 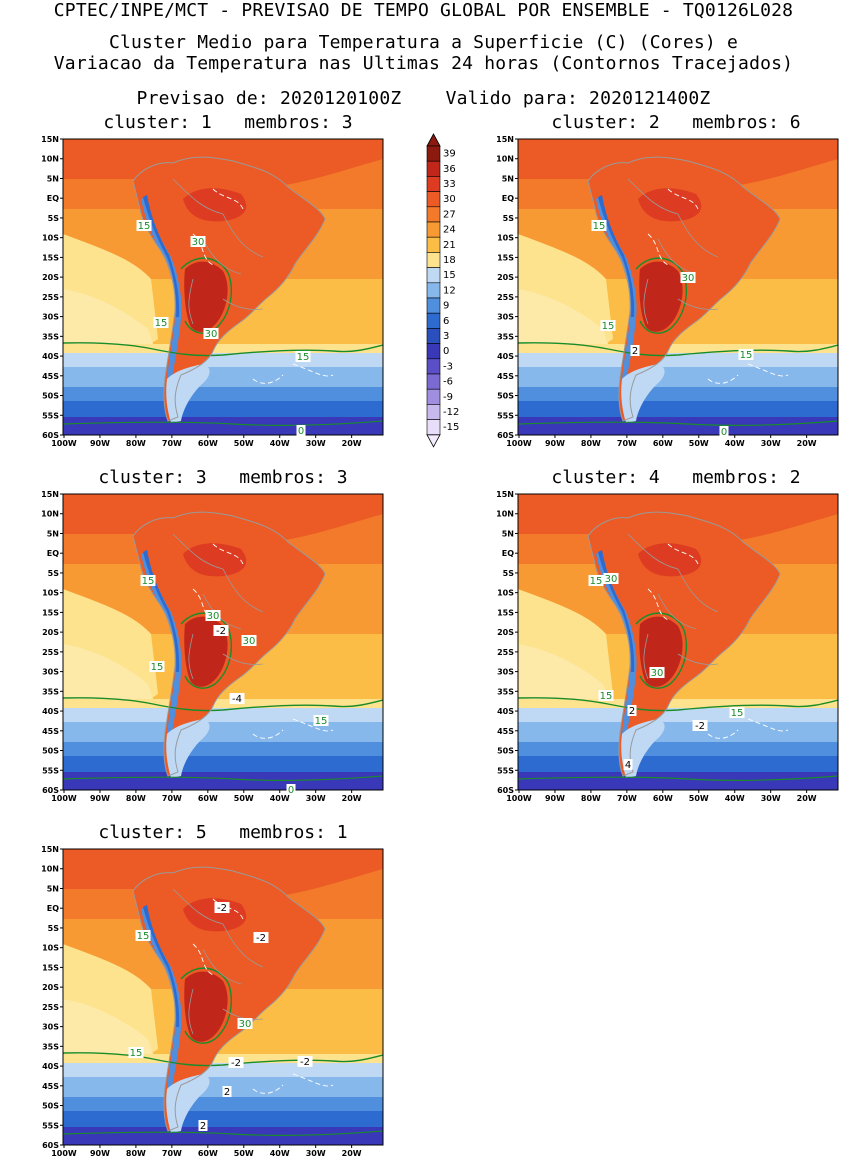 I want to click on colorbar-label: 15, so click(x=449, y=275).